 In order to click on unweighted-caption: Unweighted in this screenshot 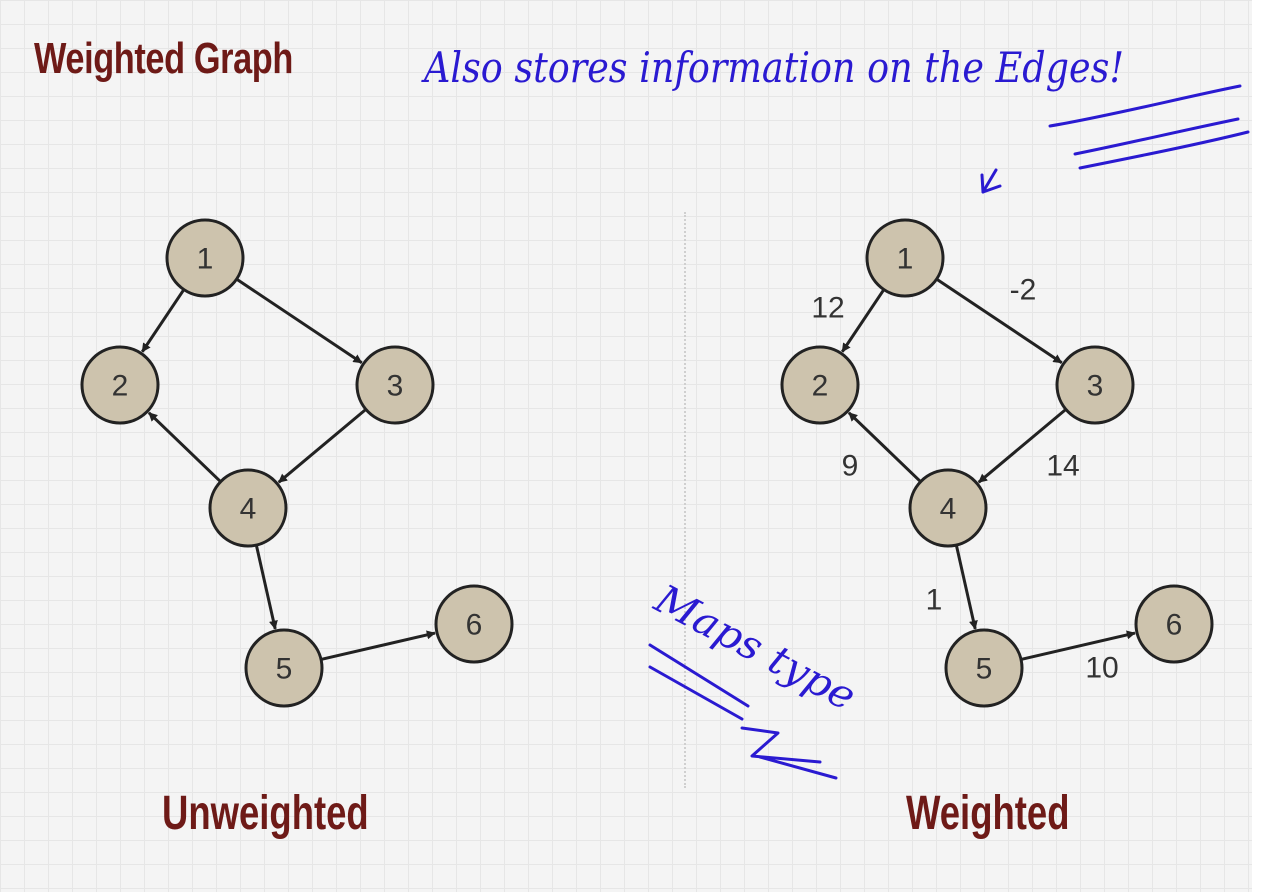, I will do `click(265, 813)`.